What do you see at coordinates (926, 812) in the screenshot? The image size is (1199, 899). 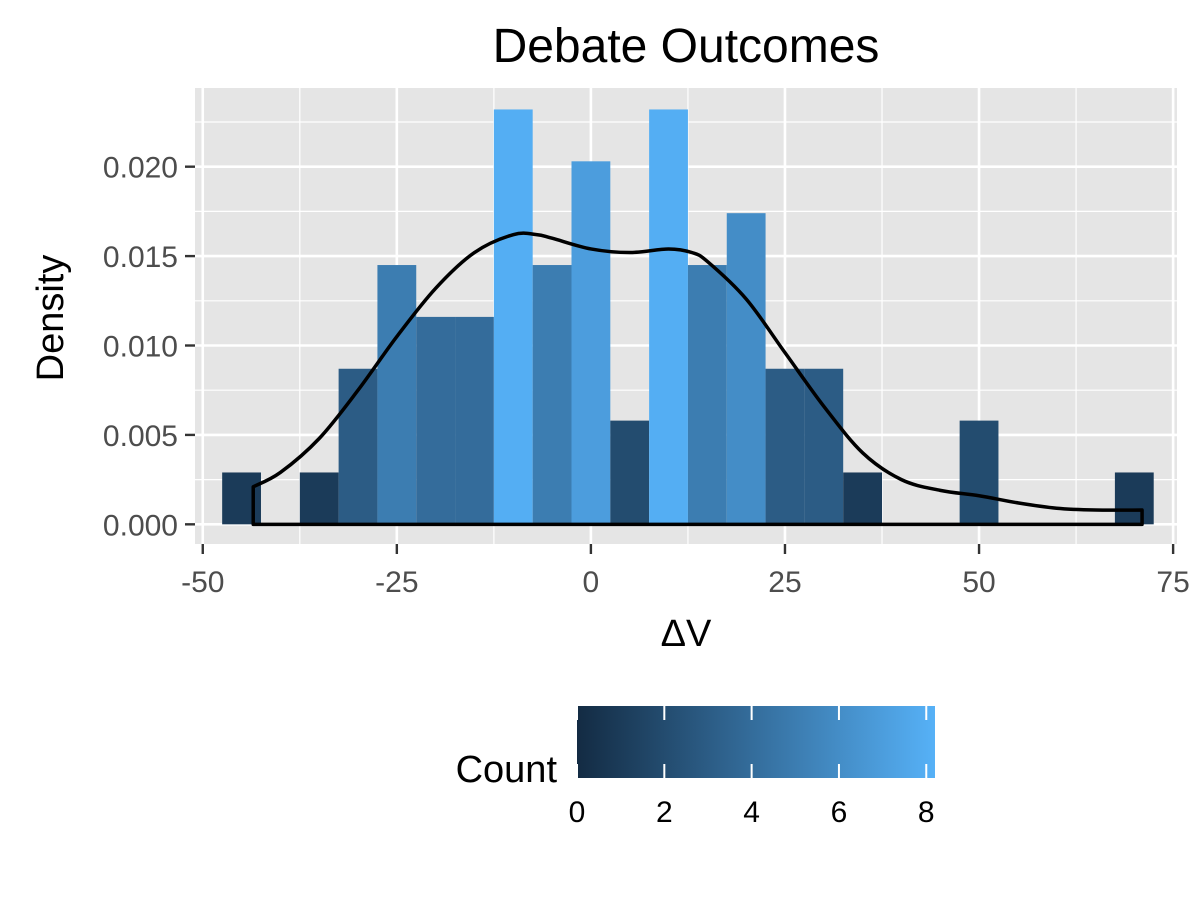 I see `legend-tick-label: 8` at bounding box center [926, 812].